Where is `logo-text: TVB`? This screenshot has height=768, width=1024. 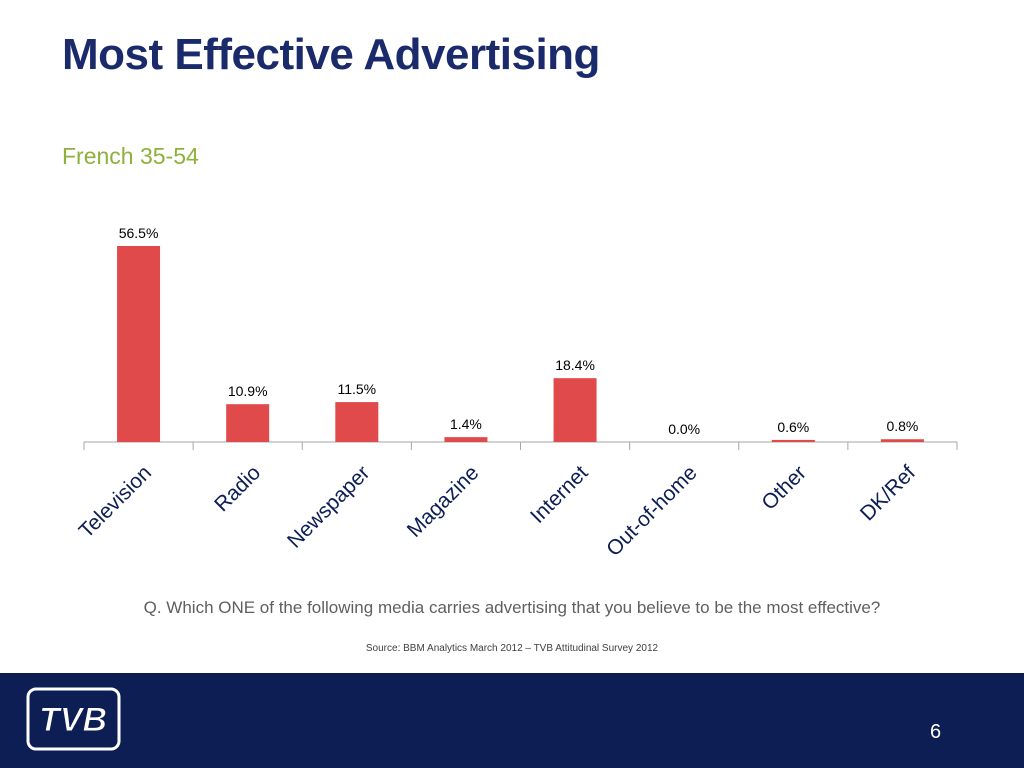 logo-text: TVB is located at coordinates (73, 720).